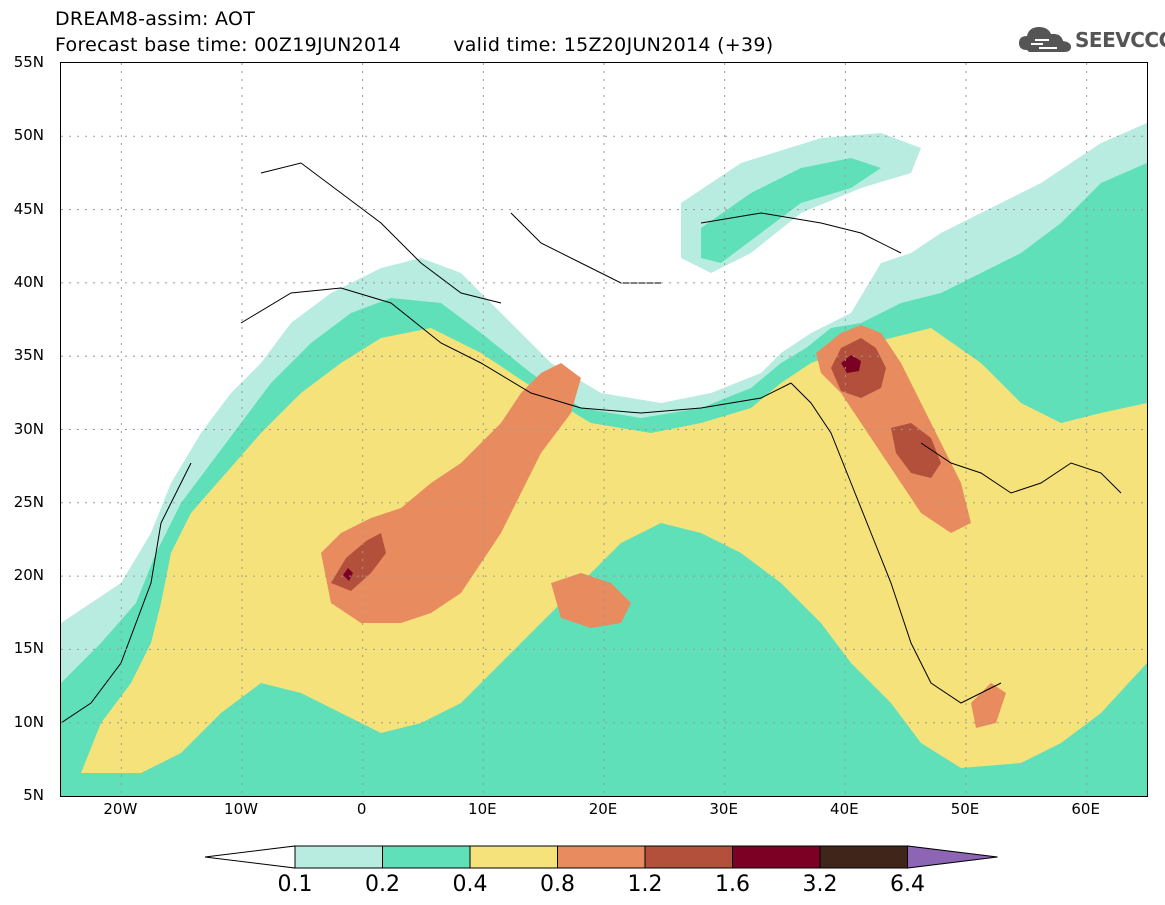 The image size is (1165, 905). Describe the element at coordinates (28, 648) in the screenshot. I see `lat-label-15N: 15N` at that location.